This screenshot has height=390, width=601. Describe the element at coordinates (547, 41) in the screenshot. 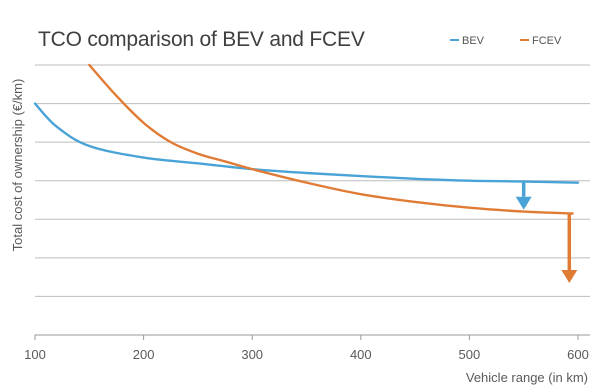

I see `legend-label: FCEV` at that location.